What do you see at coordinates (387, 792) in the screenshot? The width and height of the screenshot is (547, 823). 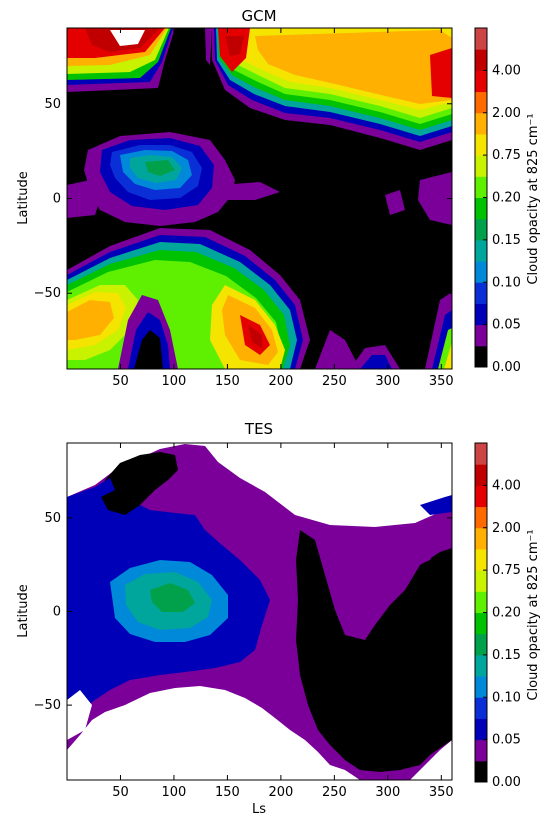 I see `tes-x-tick-label: 300` at bounding box center [387, 792].